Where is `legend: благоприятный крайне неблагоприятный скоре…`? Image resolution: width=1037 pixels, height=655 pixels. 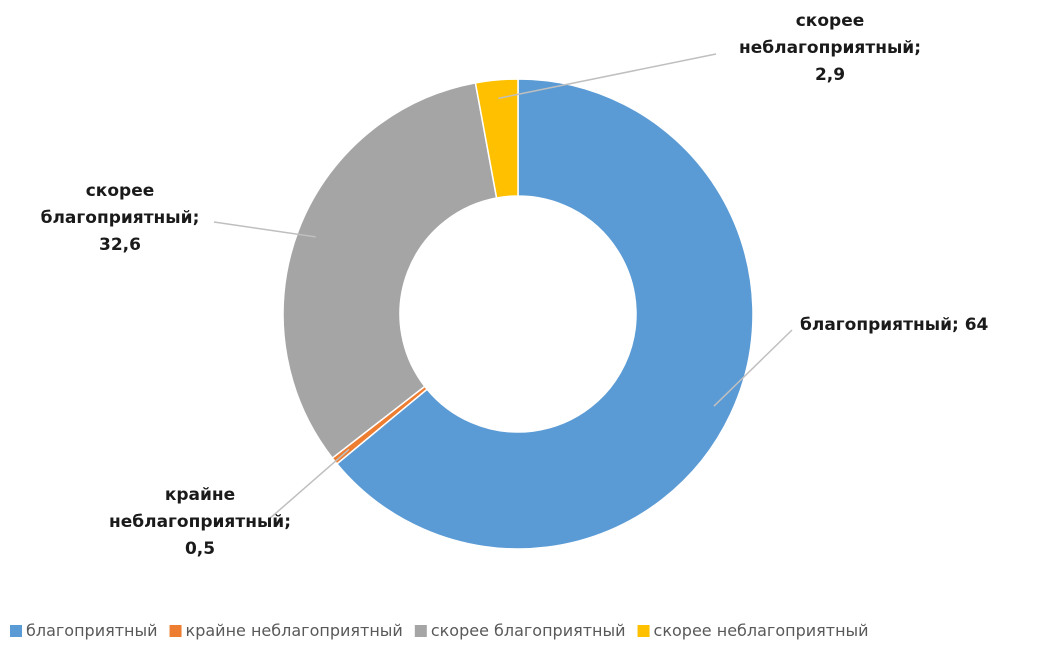 legend: благоприятный крайне неблагоприятный скоре… is located at coordinates (439, 630).